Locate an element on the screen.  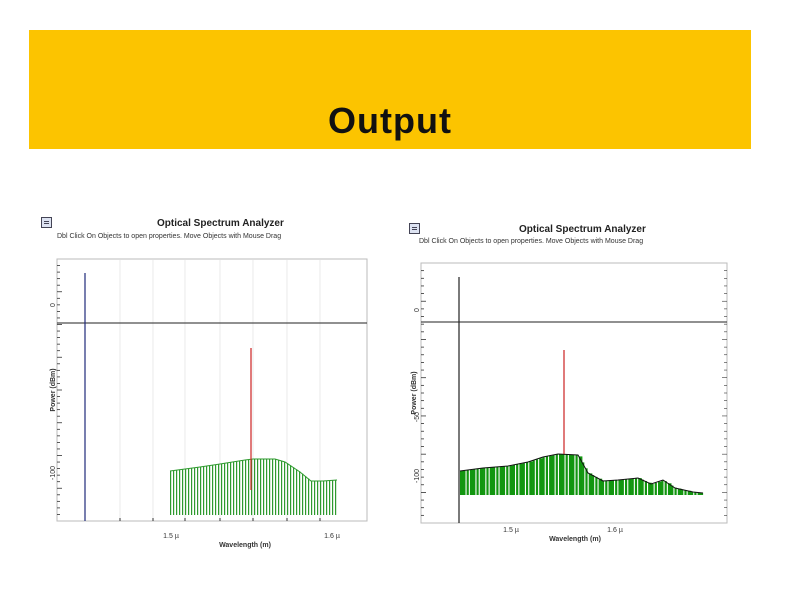
y-tick-label: -50 is located at coordinates (417, 417).